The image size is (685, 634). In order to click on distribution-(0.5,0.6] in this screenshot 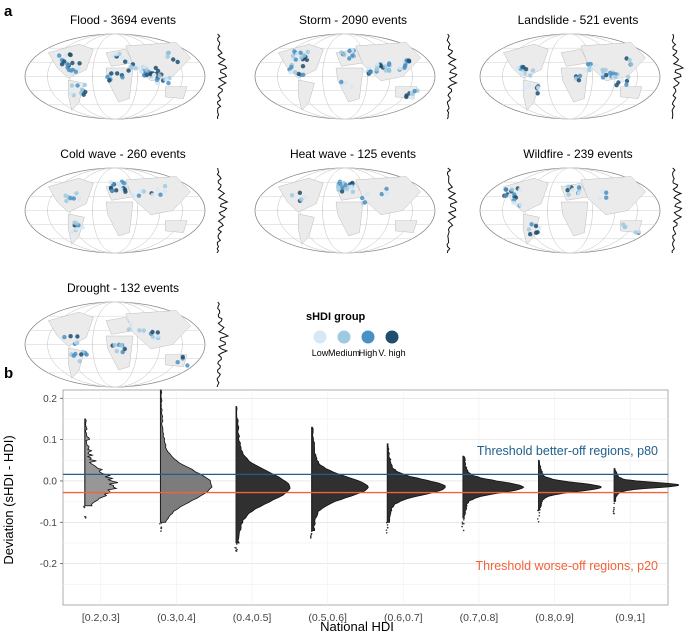, I will do `click(340, 479)`.